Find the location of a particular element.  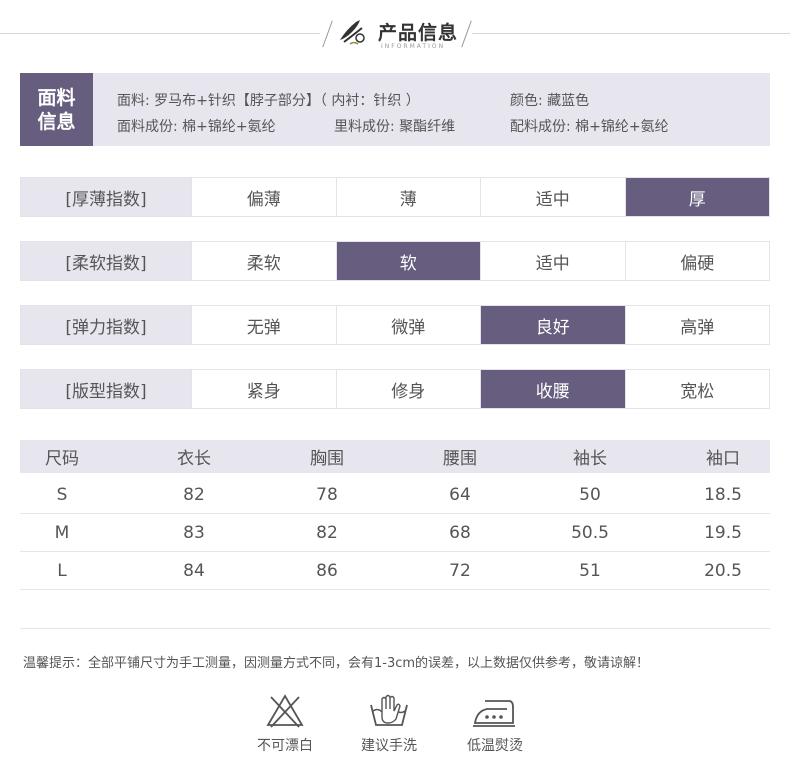

table-cell: 78 is located at coordinates (327, 494).